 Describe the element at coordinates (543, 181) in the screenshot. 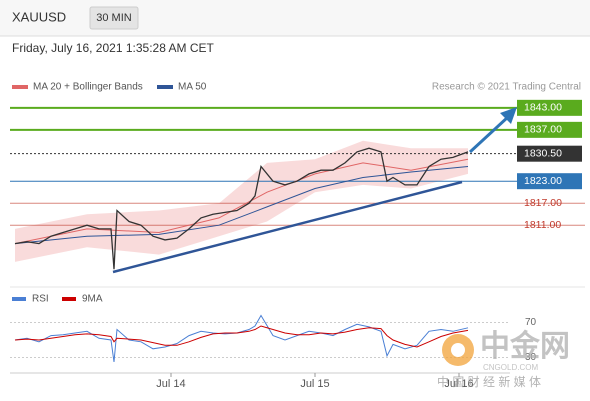

I see `level-label: 1823.00` at that location.